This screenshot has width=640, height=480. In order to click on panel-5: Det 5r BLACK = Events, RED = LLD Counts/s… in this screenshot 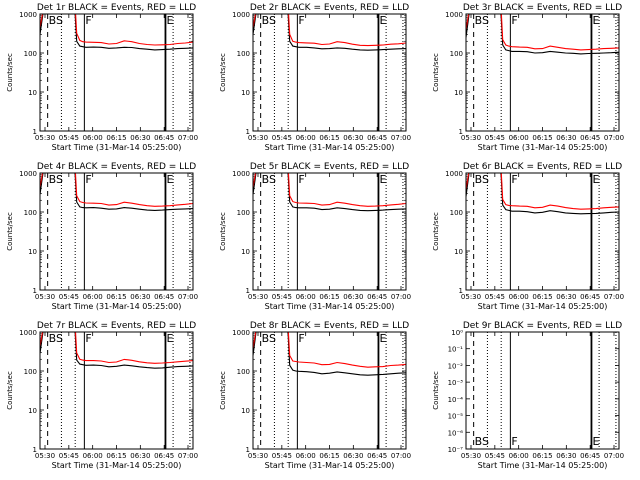, I will do `click(315, 236)`.